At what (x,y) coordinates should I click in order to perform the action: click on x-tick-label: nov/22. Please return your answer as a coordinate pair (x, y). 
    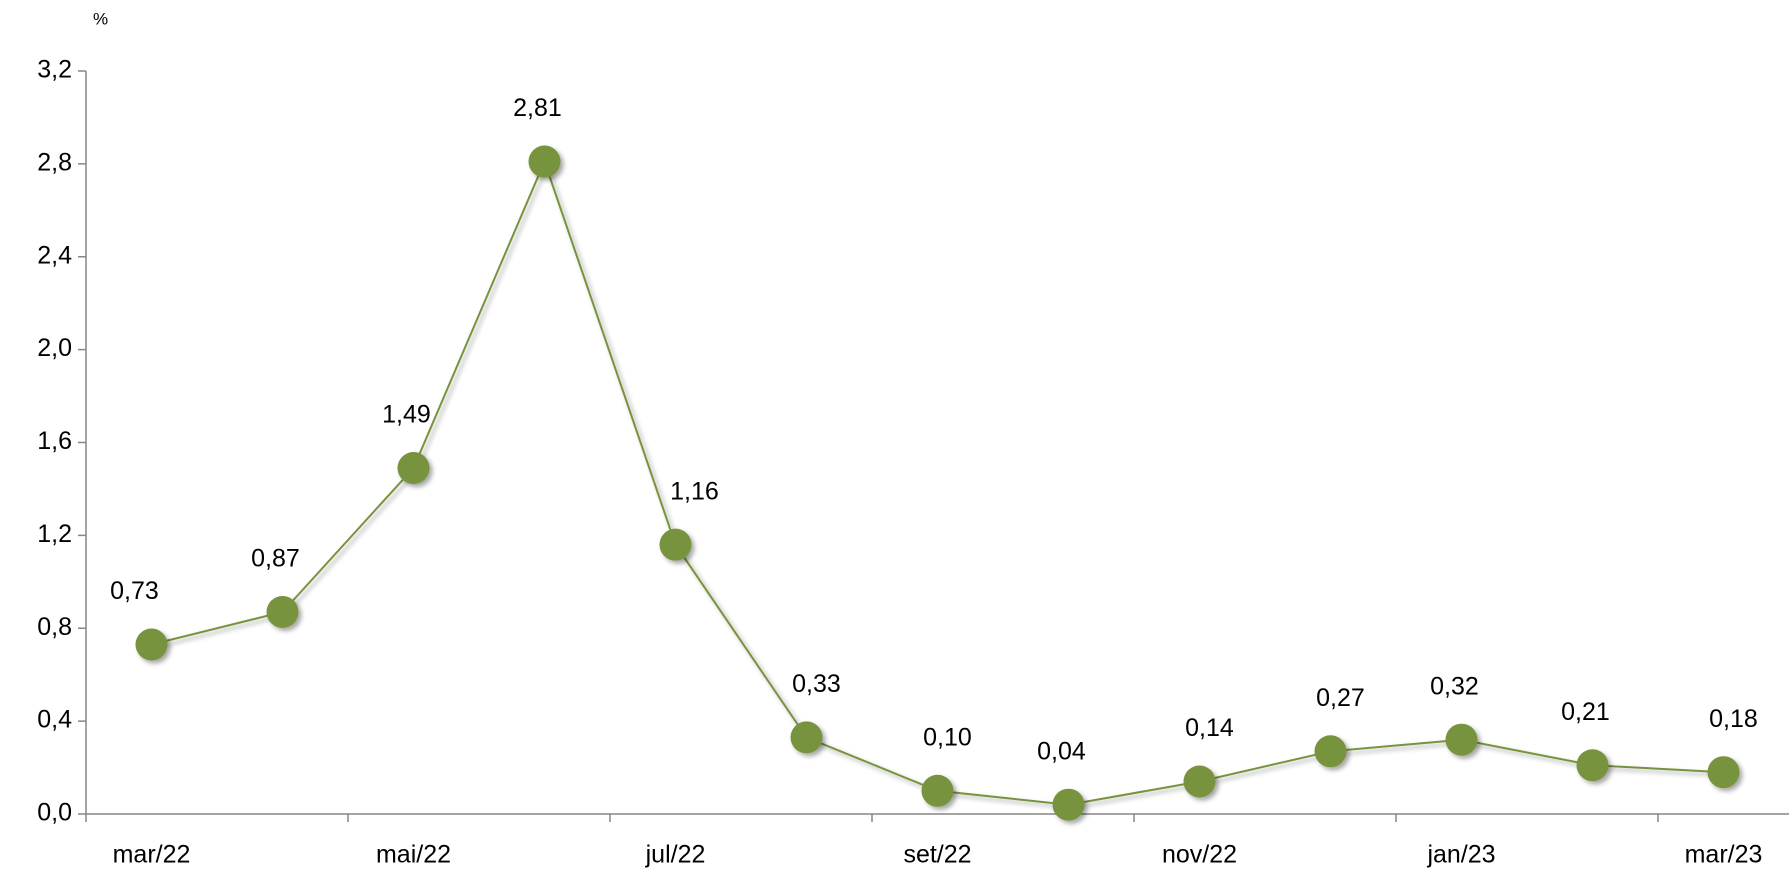
    Looking at the image, I should click on (1199, 855).